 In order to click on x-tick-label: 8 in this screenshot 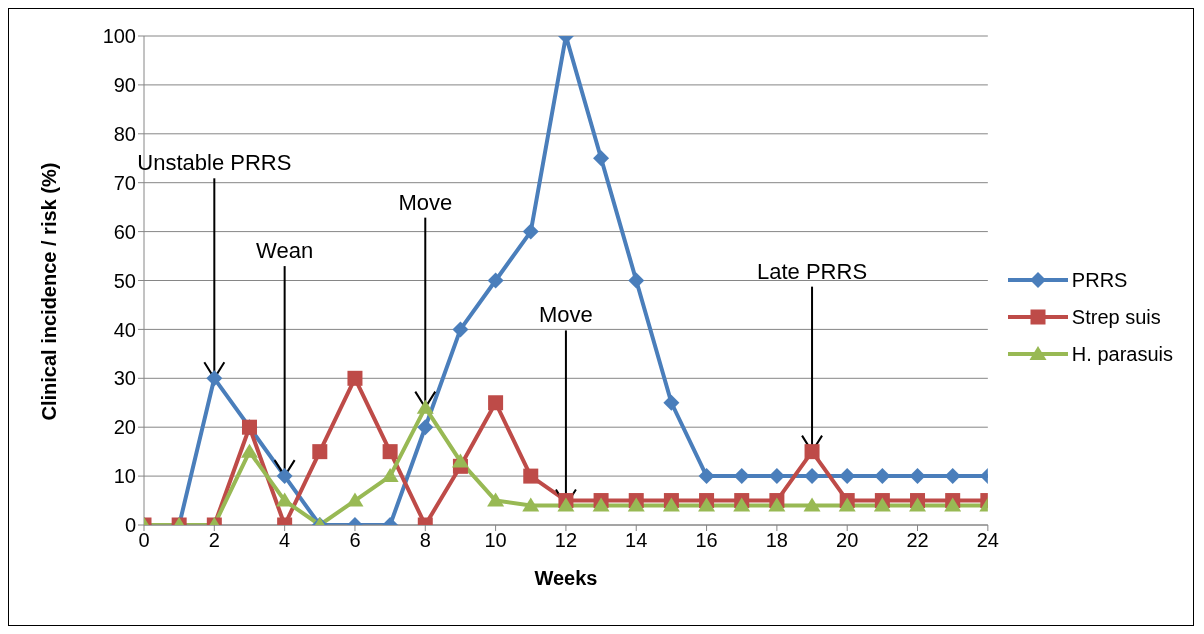, I will do `click(425, 540)`.